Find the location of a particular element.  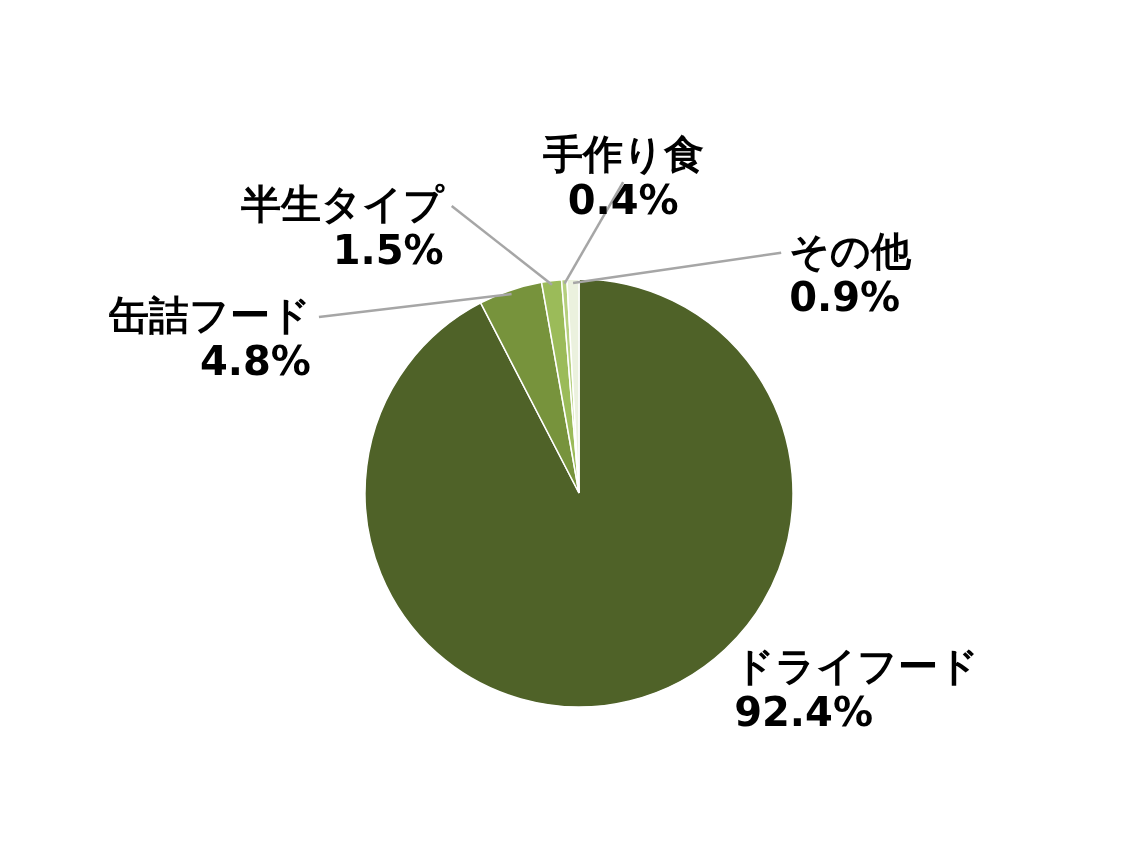

slice-label: 手作り食 is located at coordinates (622, 154).